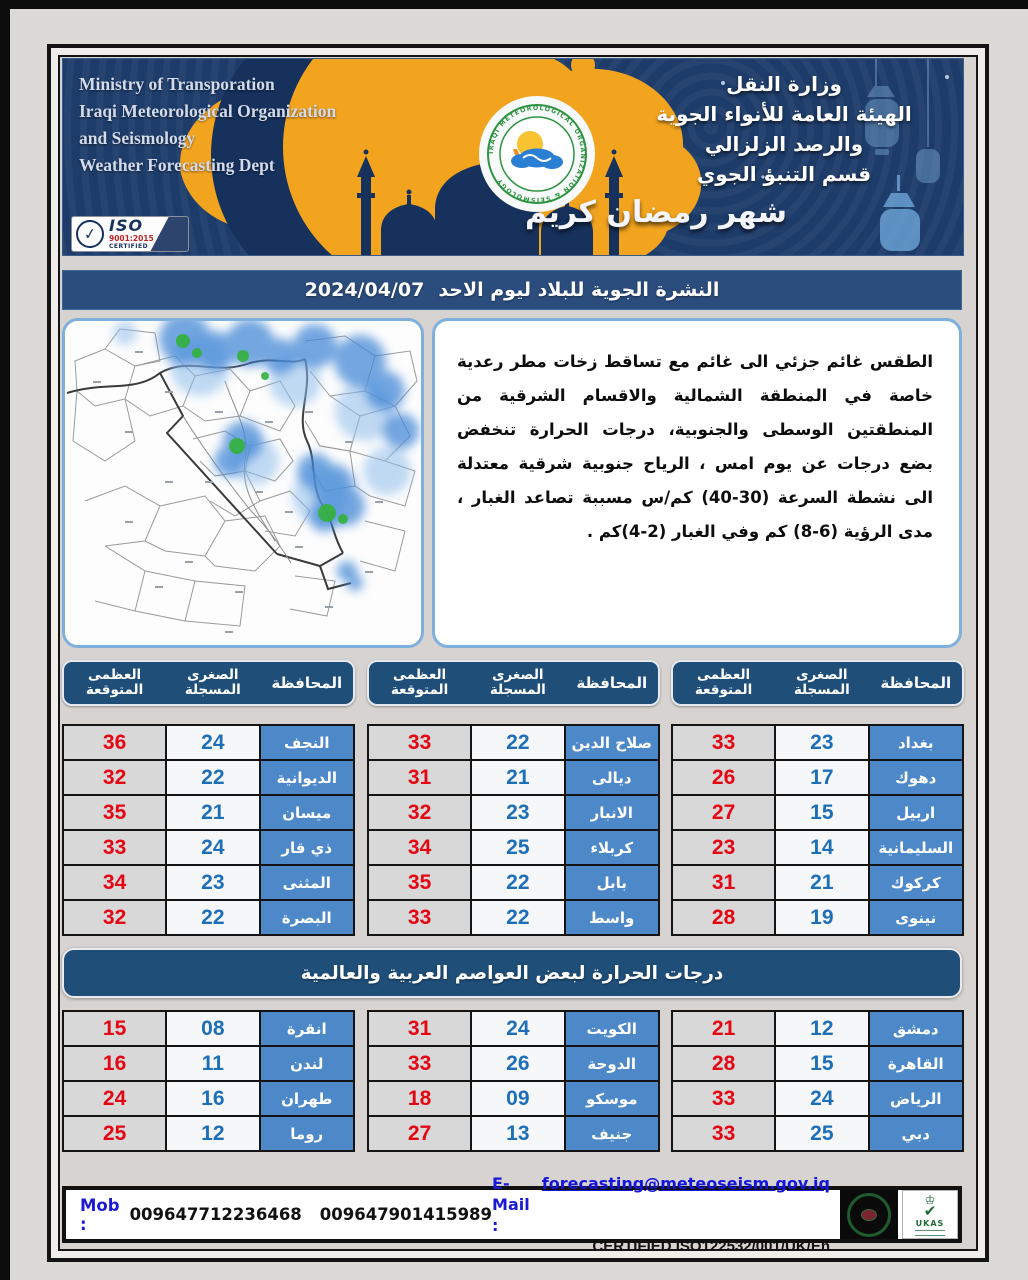 The height and width of the screenshot is (1280, 1028). I want to click on lantern-icons, so click(902, 155).